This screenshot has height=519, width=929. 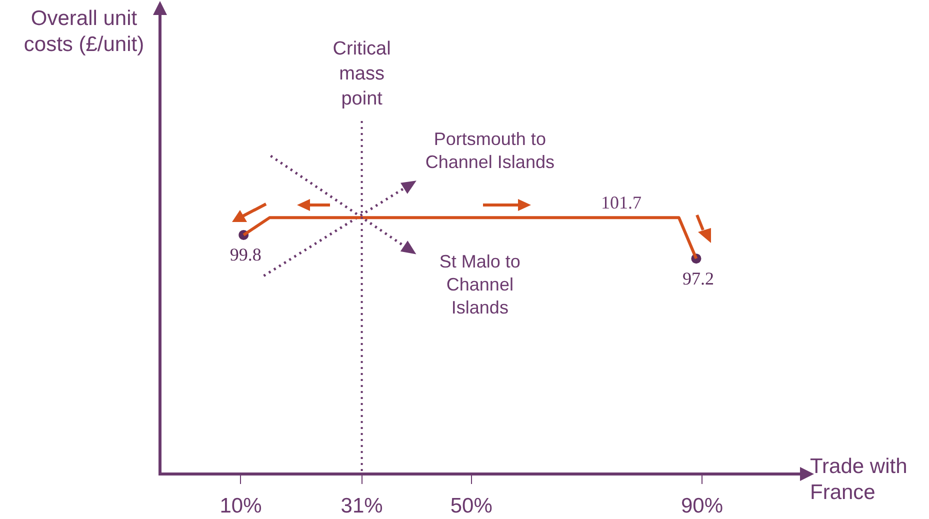 I want to click on annotation: 101.7, so click(x=621, y=202).